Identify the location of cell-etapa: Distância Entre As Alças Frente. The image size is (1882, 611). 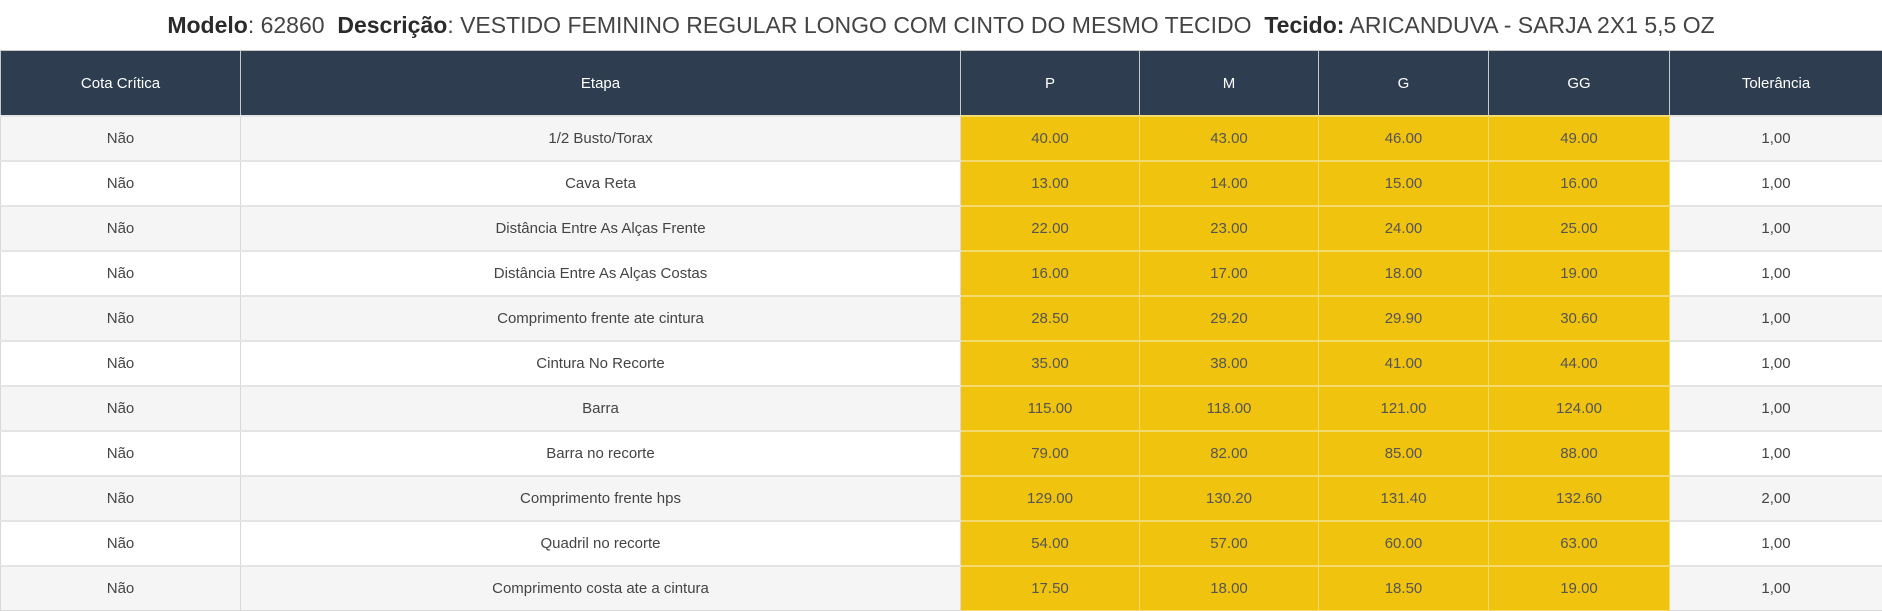
(601, 228).